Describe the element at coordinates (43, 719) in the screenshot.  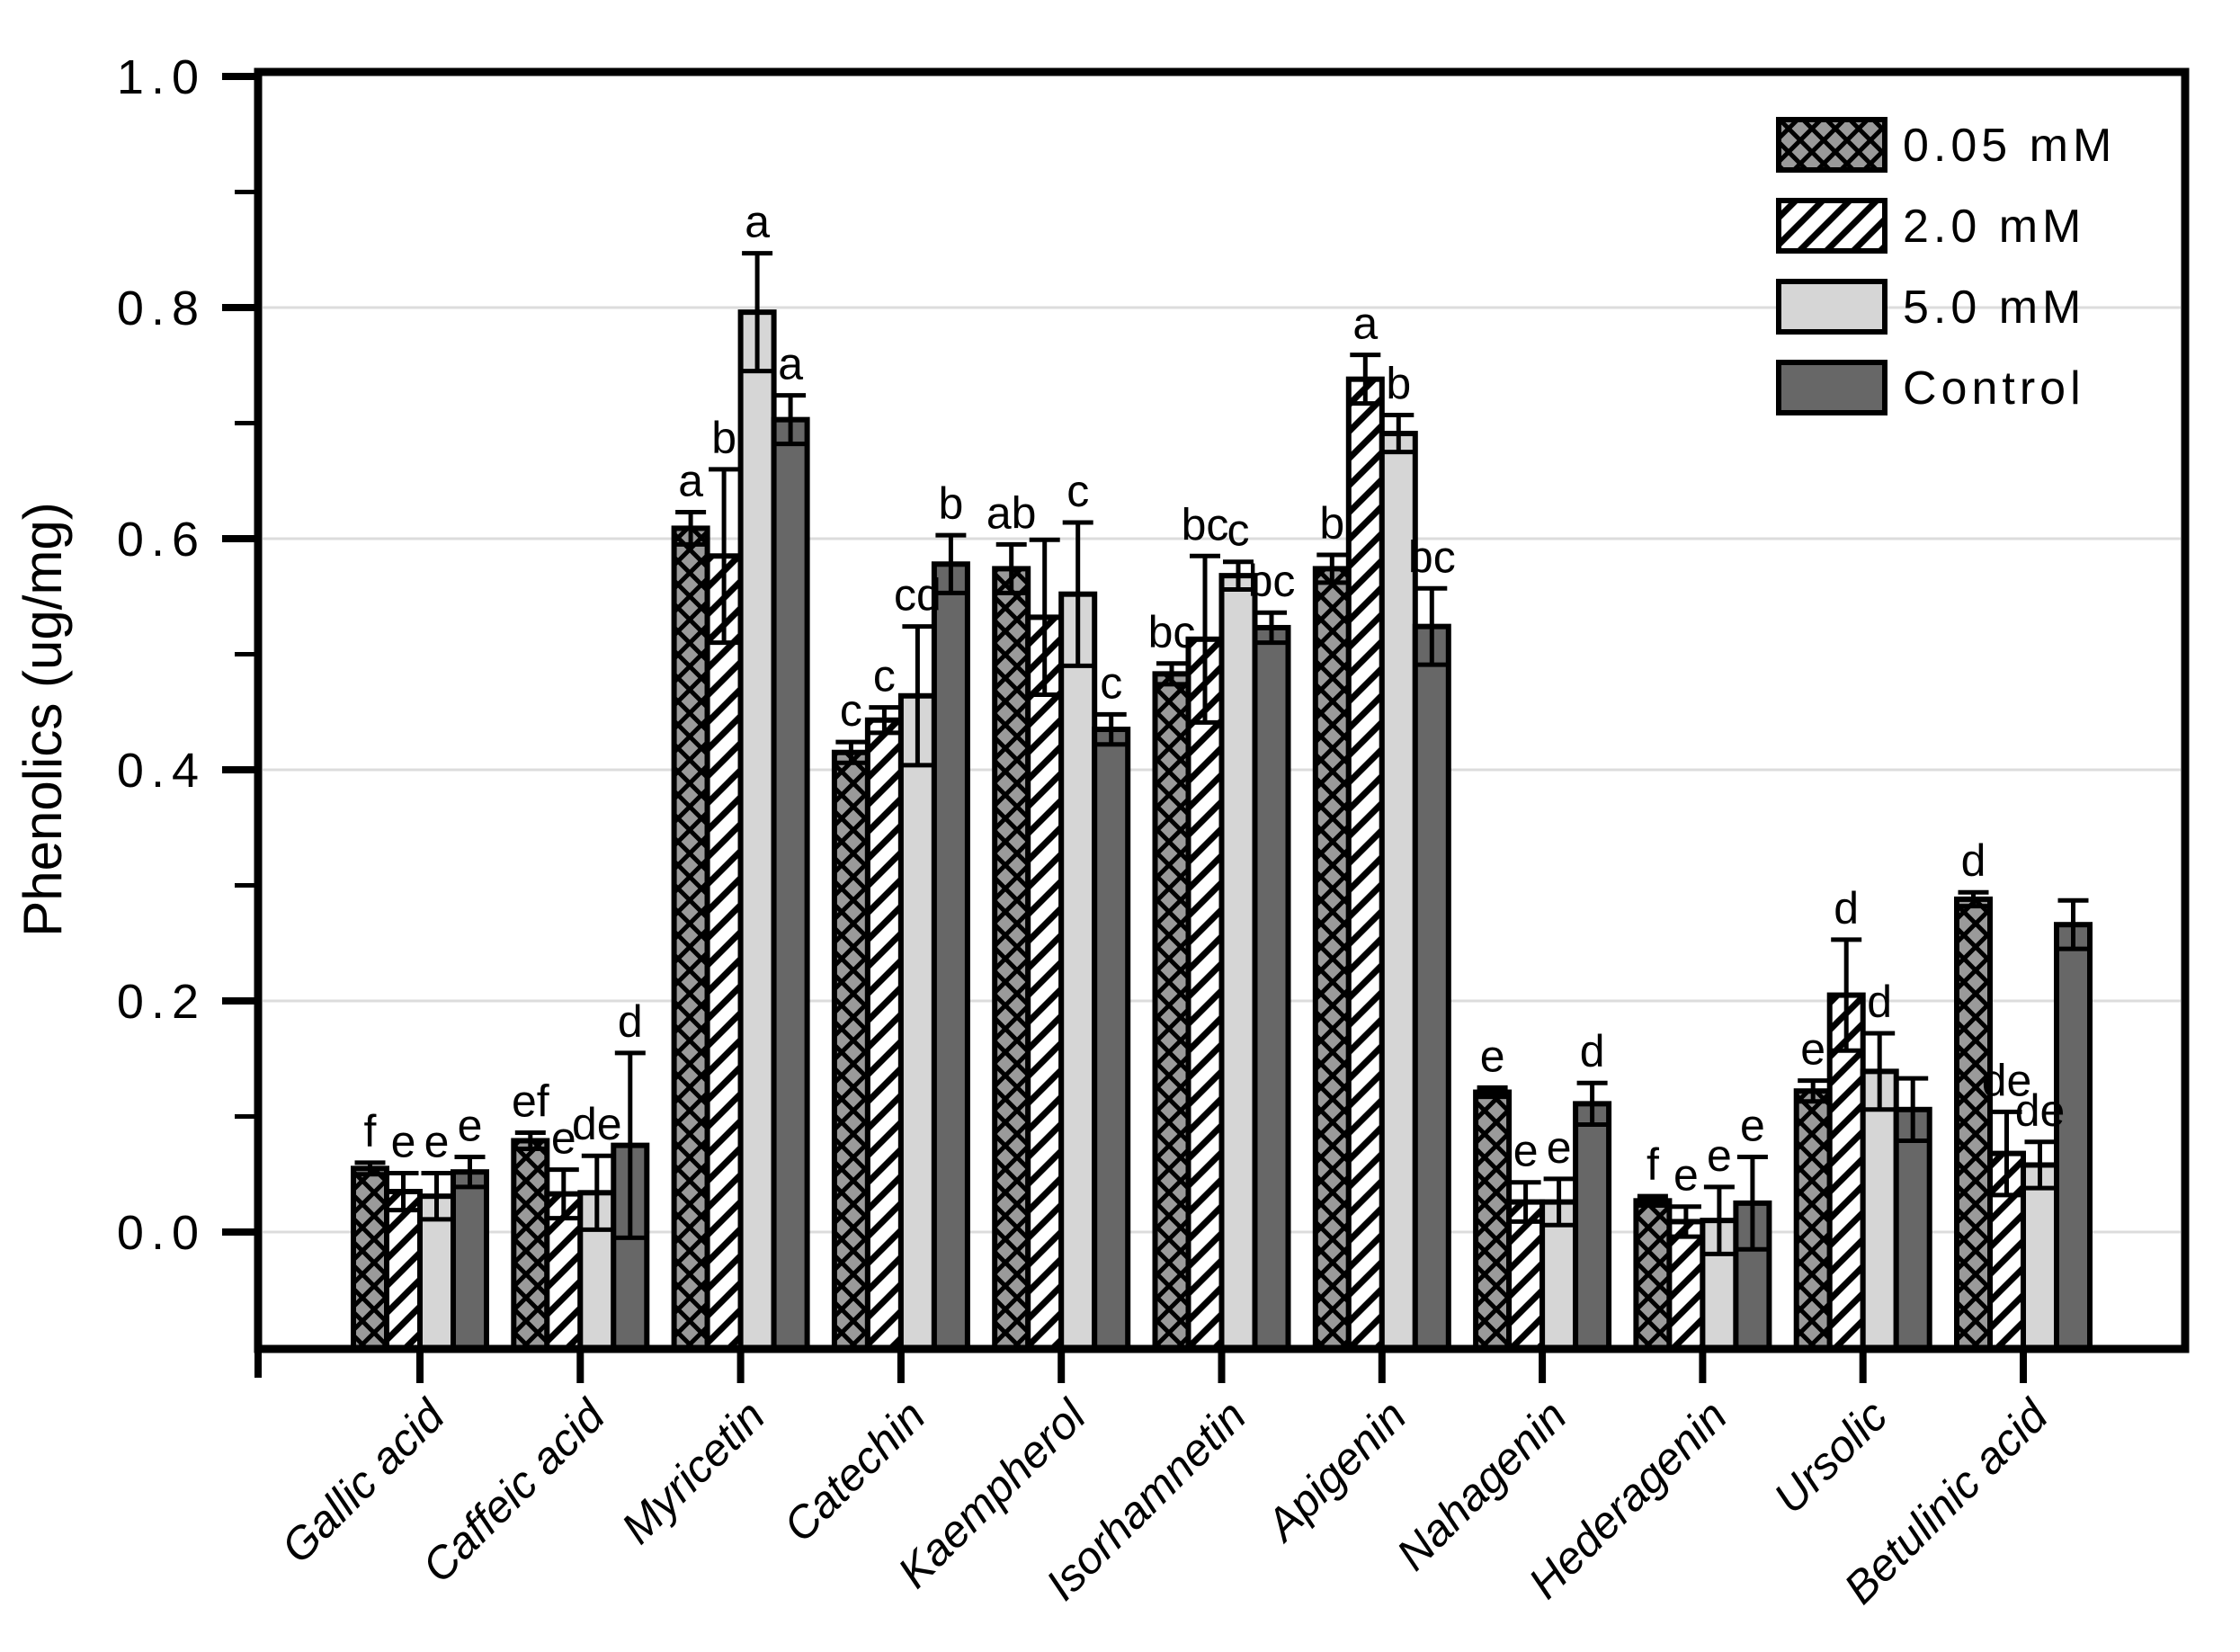
I see `y-axis-title: Phenolics (ug/mg)` at that location.